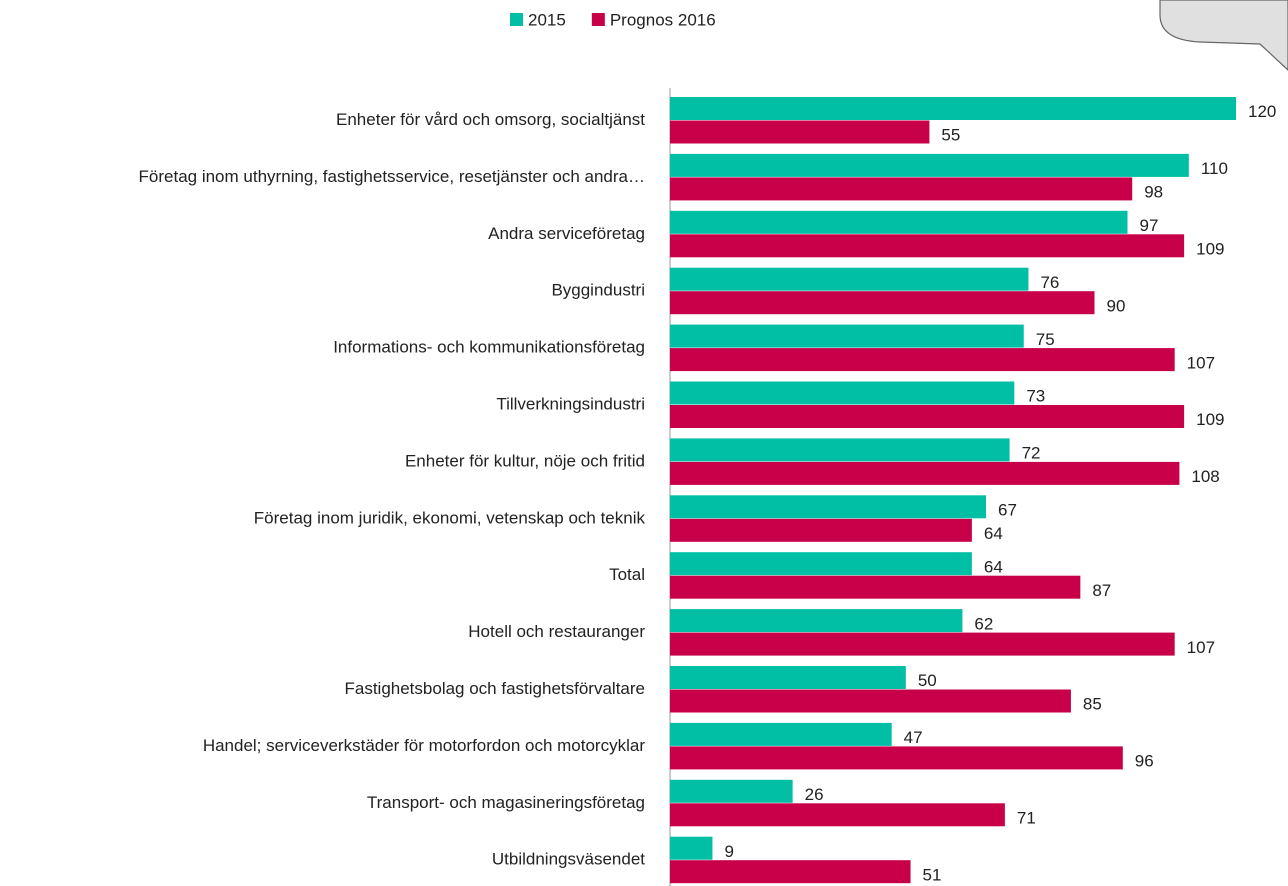  I want to click on value-label: 55, so click(950, 135).